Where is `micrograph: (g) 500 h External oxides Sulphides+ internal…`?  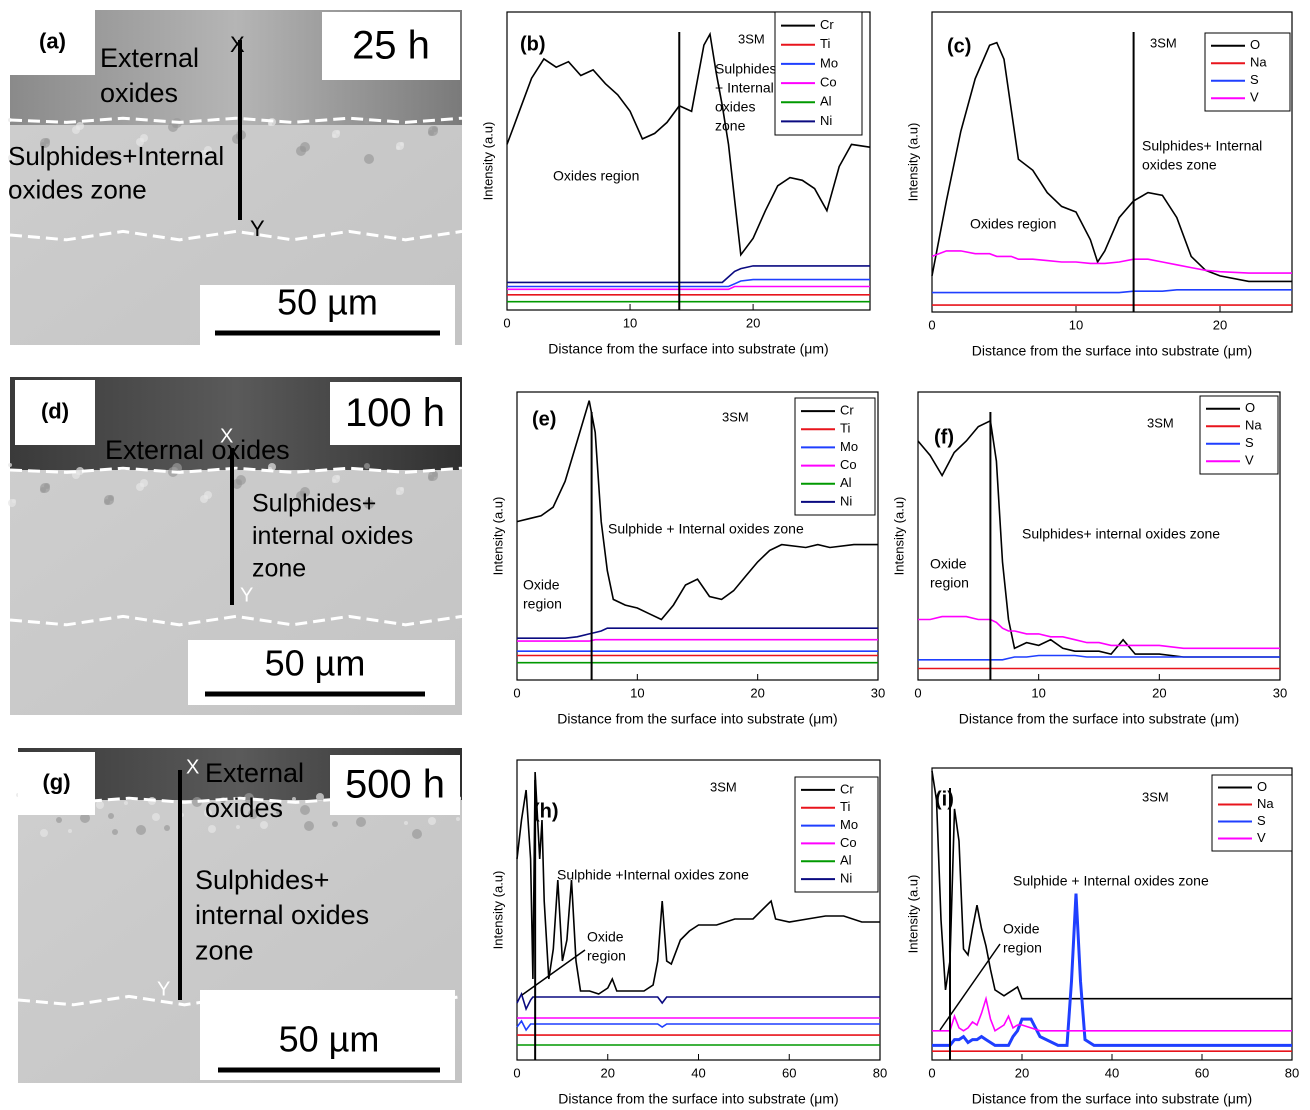
micrograph: (g) 500 h External oxides Sulphides+ internal… is located at coordinates (239, 915).